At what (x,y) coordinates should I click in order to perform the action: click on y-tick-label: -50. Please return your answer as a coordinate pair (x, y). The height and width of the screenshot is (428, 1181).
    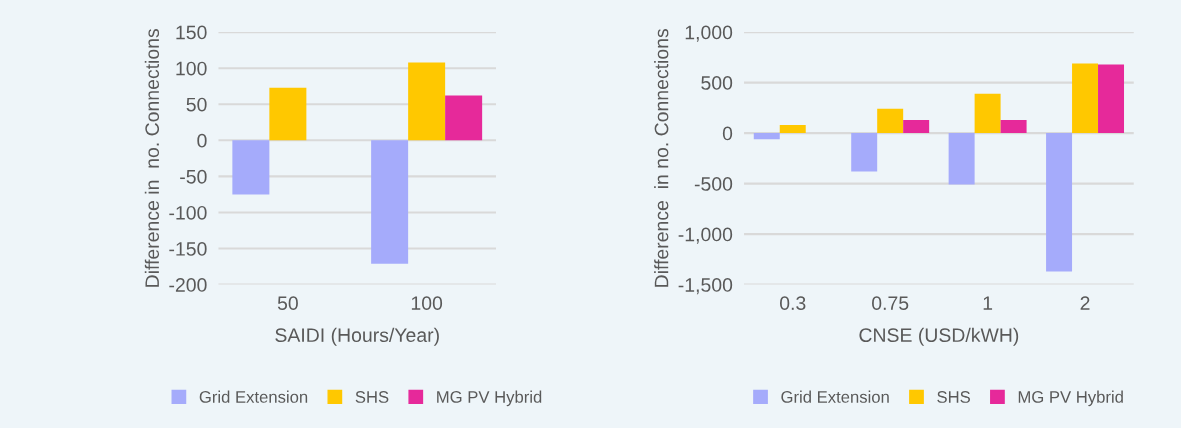
    Looking at the image, I should click on (193, 176).